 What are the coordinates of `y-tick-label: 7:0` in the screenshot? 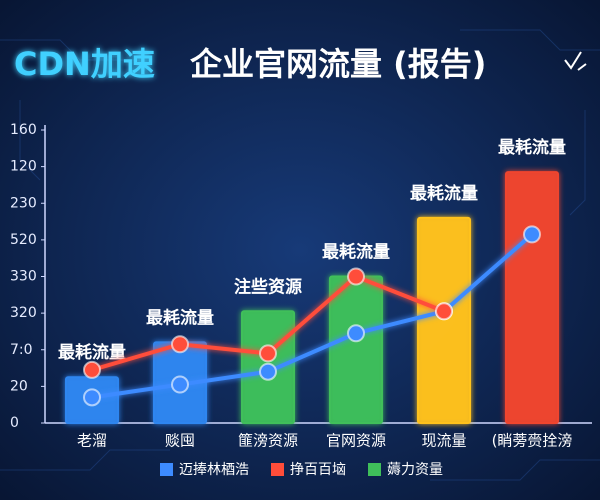 It's located at (21, 350).